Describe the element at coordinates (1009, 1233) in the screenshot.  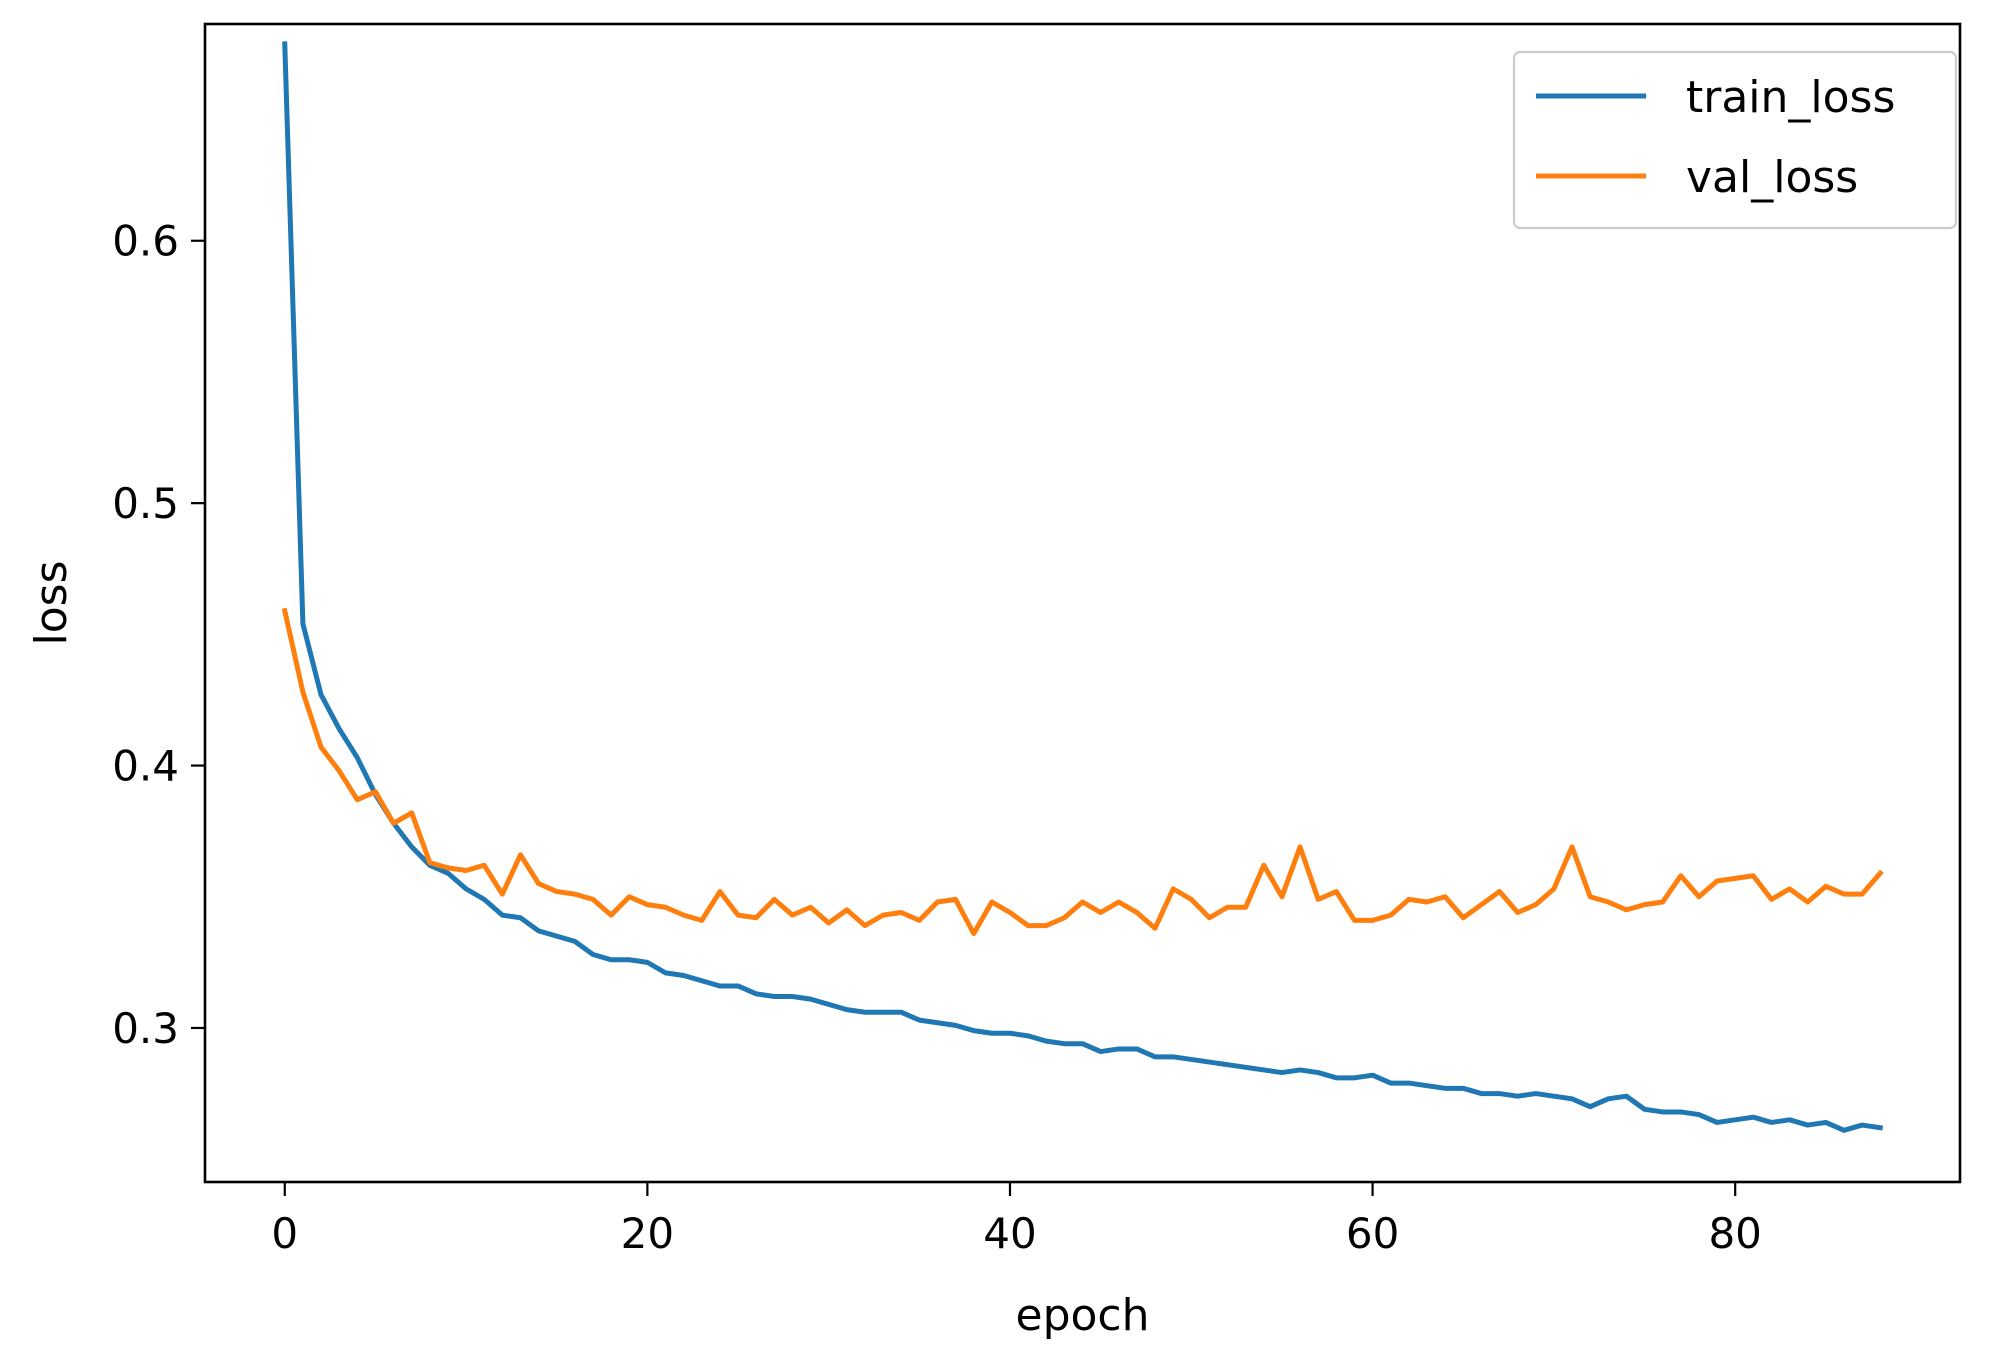
I see `x-tick-label: 40` at that location.